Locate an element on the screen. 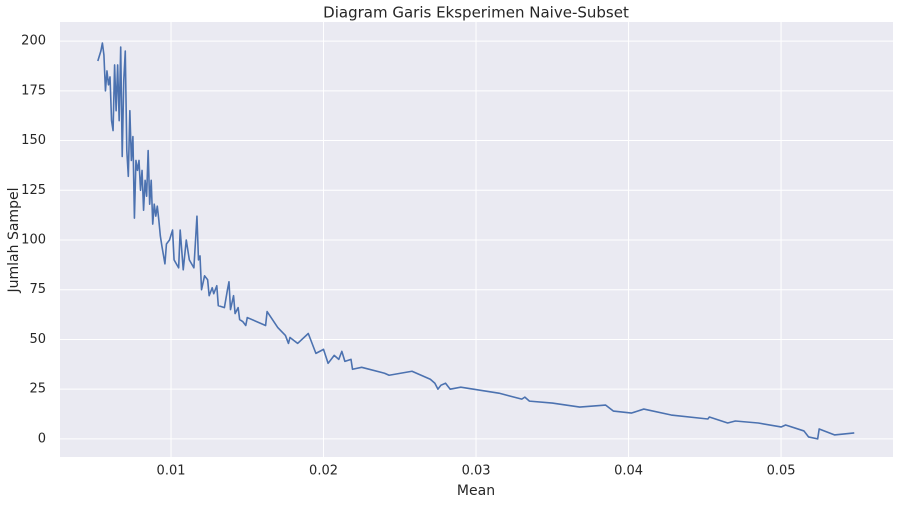 The image size is (901, 505). x-tick-label: 0.03 is located at coordinates (476, 471).